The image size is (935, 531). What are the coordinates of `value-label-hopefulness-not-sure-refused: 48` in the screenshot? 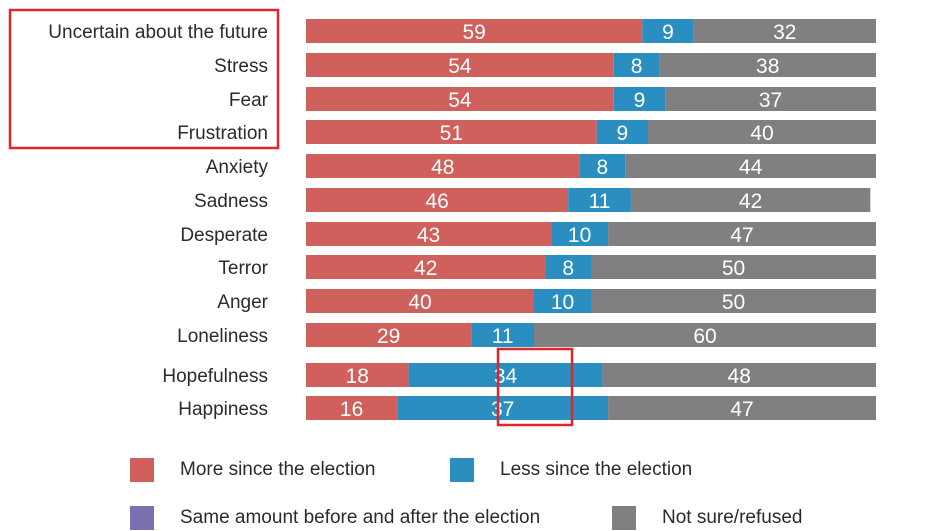 It's located at (739, 376).